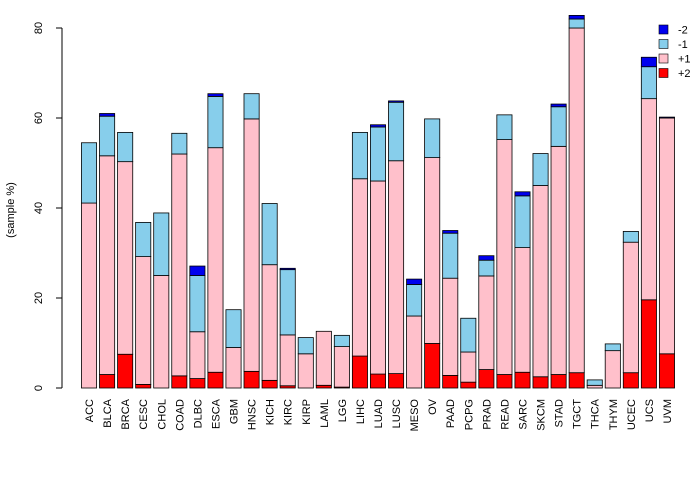  What do you see at coordinates (433, 406) in the screenshot?
I see `x-tick-label: OV` at bounding box center [433, 406].